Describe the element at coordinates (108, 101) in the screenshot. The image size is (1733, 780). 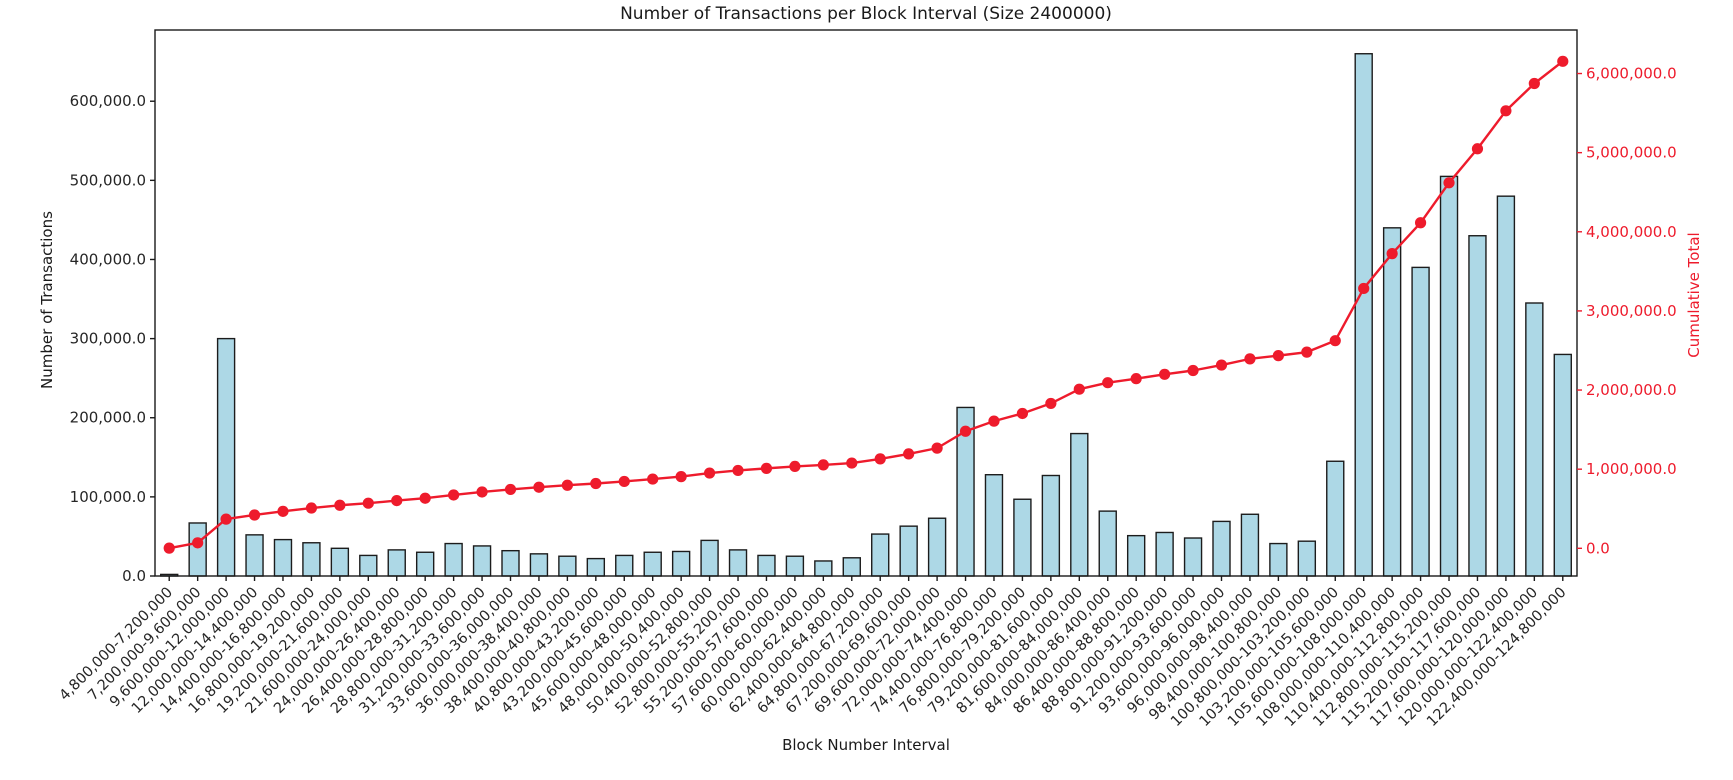
I see `y-tick-label-left: 600,000.0` at that location.